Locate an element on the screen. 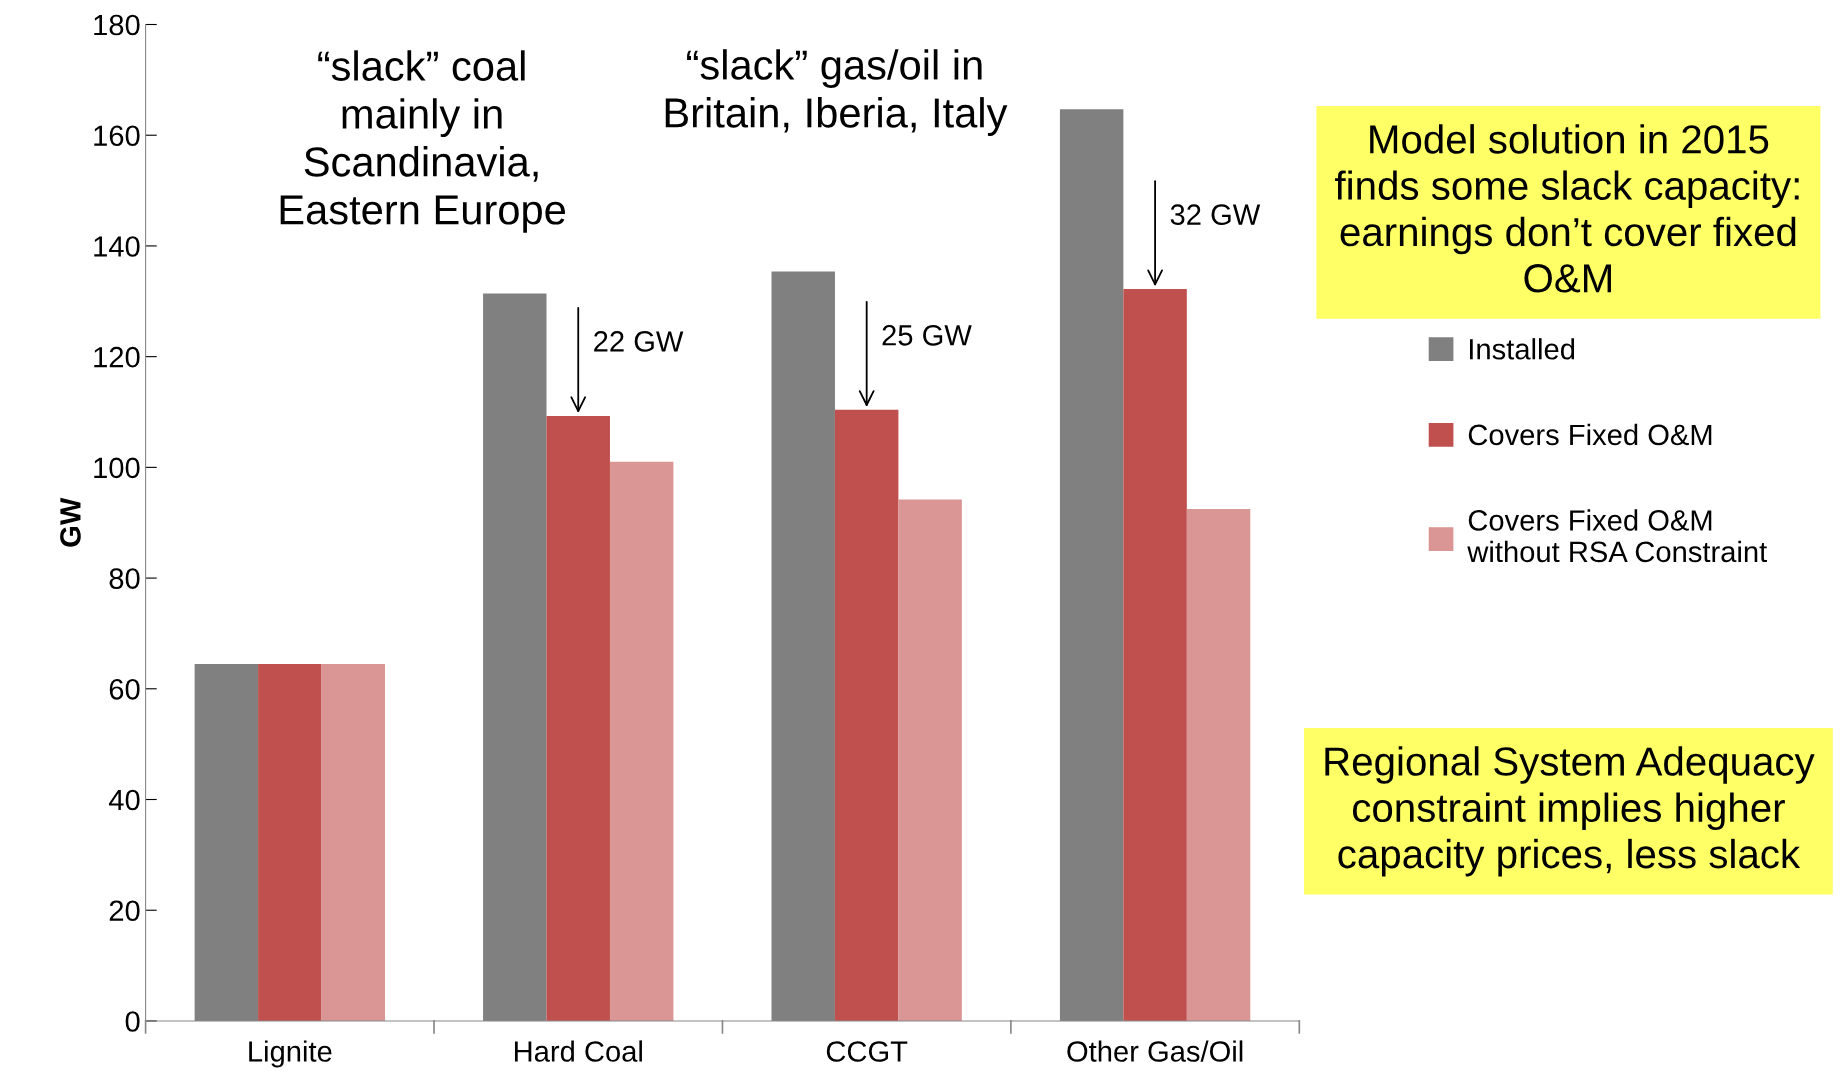 The image size is (1843, 1089). y-tick-label: 180 is located at coordinates (117, 25).